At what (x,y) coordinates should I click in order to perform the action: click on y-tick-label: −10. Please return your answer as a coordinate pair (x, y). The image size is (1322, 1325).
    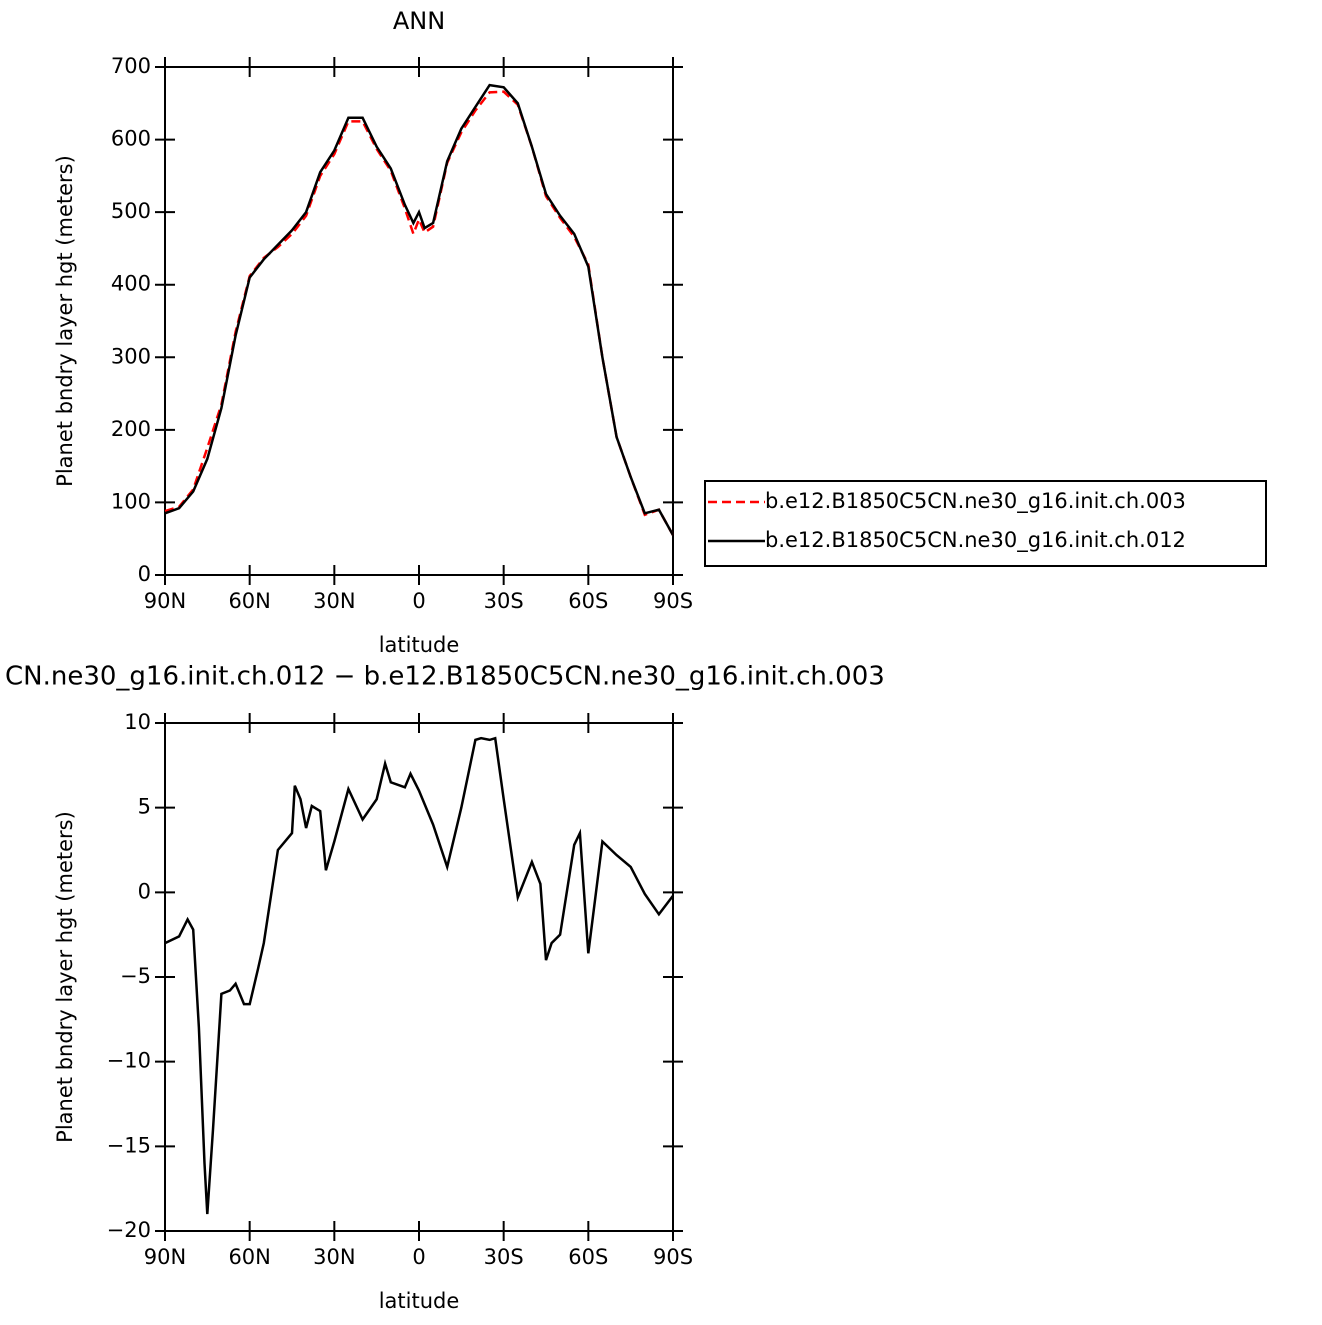
    Looking at the image, I should click on (129, 1061).